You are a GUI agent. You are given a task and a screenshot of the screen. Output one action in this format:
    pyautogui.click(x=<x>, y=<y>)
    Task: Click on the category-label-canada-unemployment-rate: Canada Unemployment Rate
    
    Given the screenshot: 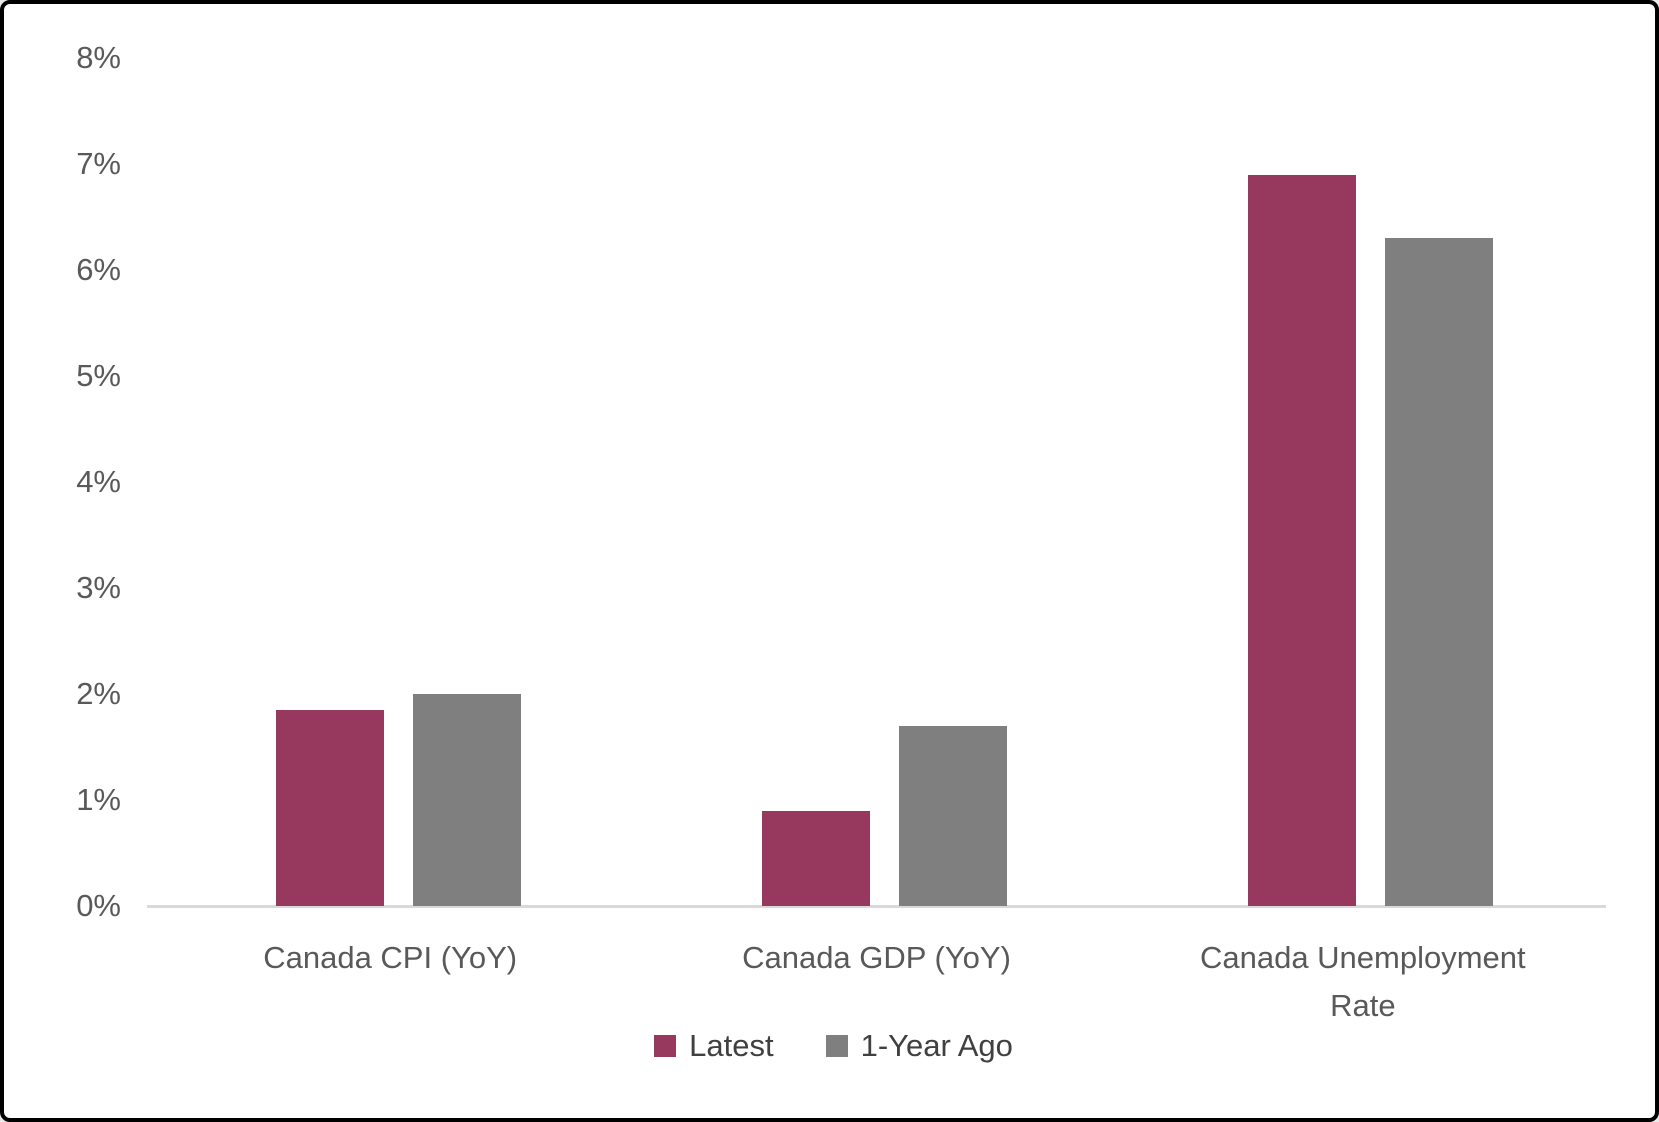 What is the action you would take?
    pyautogui.click(x=1362, y=981)
    